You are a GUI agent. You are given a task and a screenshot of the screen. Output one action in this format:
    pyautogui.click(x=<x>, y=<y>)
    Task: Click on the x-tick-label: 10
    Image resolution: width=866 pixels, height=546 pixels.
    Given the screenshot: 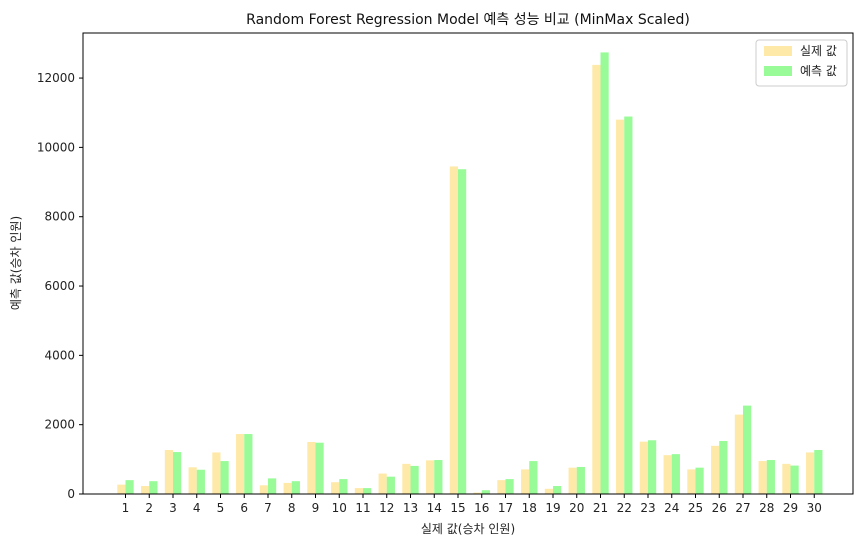 What is the action you would take?
    pyautogui.click(x=339, y=508)
    